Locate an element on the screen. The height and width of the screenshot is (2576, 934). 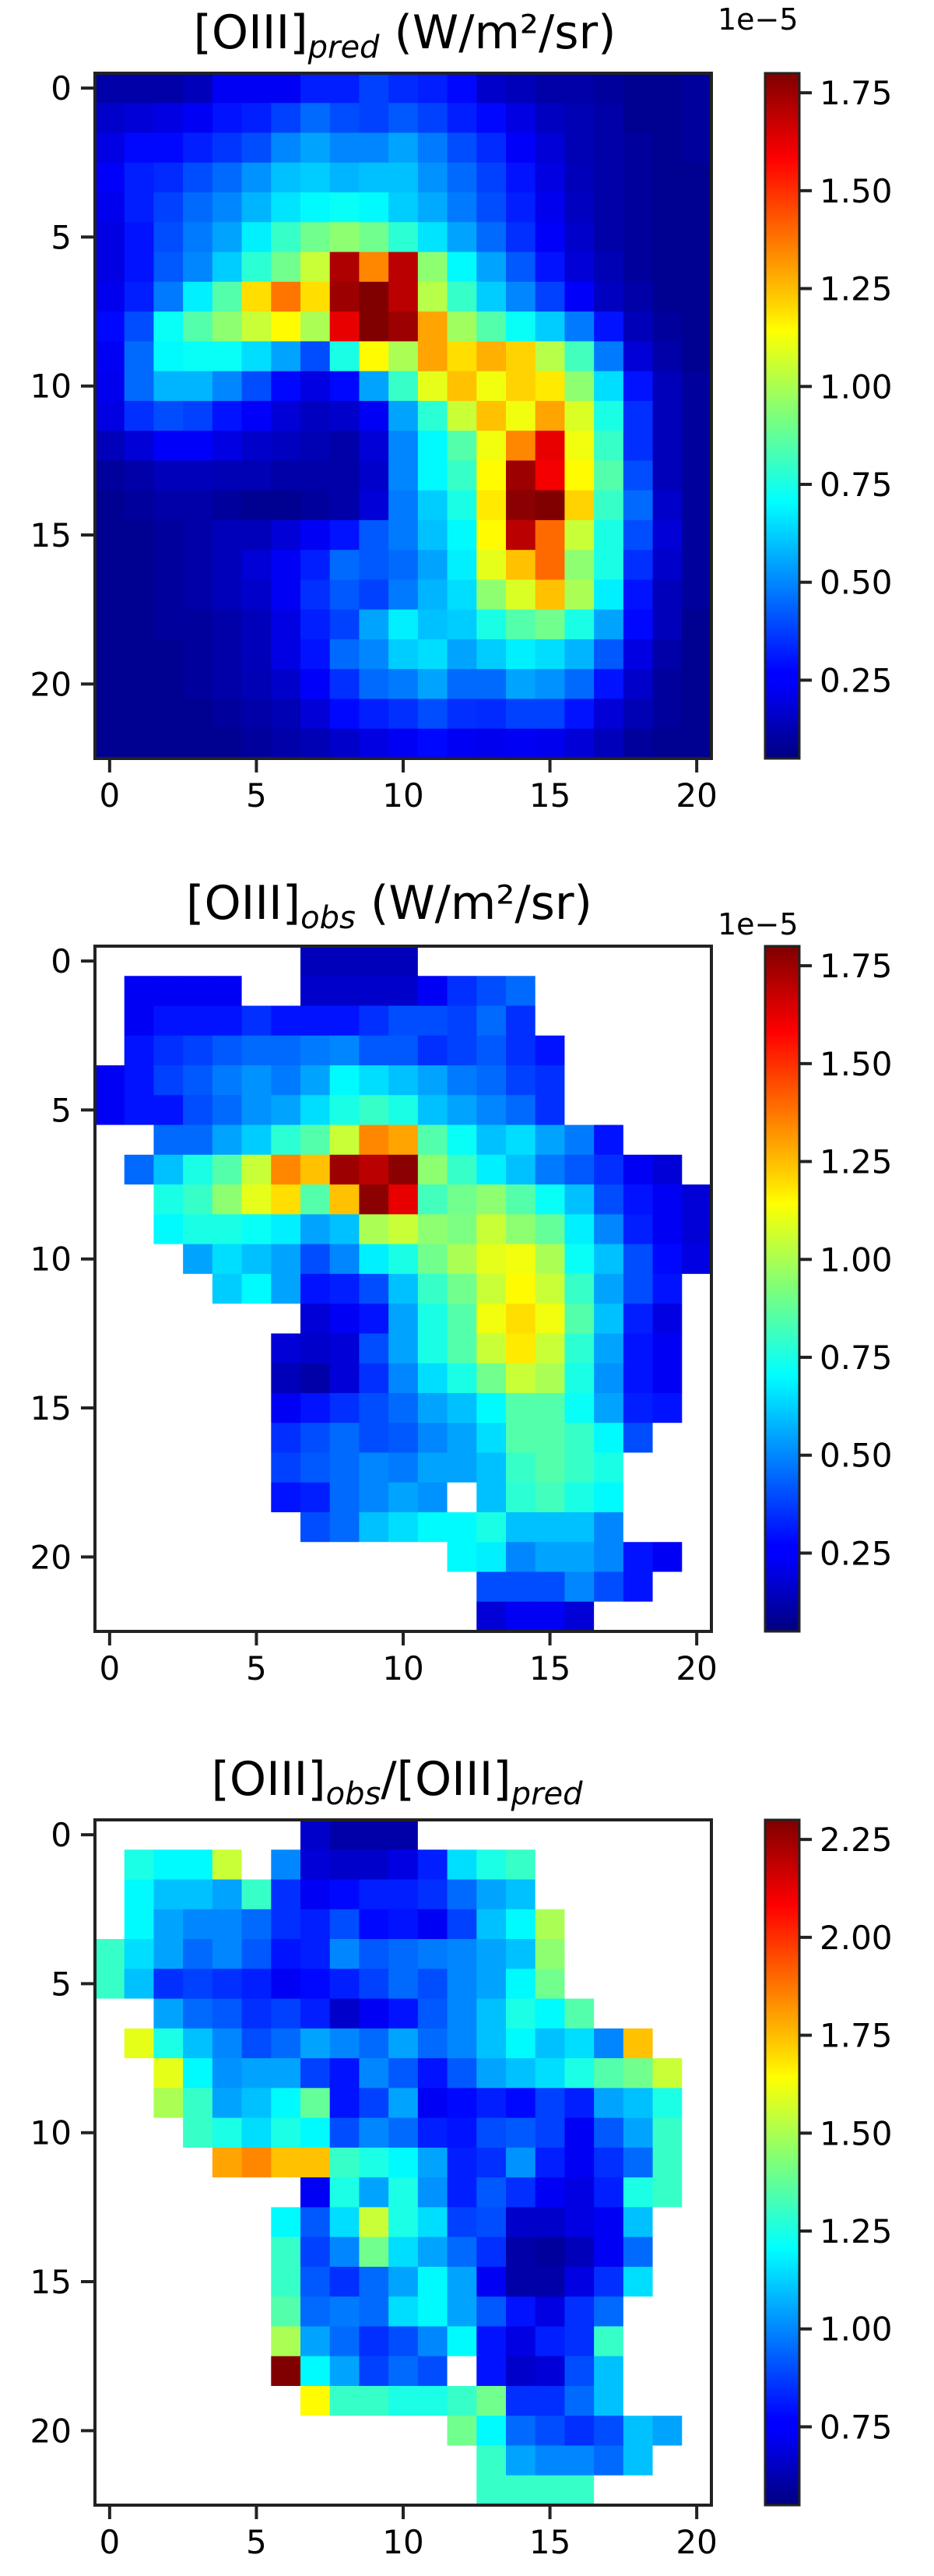
colorbar-tick-label: 1.75 is located at coordinates (856, 93).